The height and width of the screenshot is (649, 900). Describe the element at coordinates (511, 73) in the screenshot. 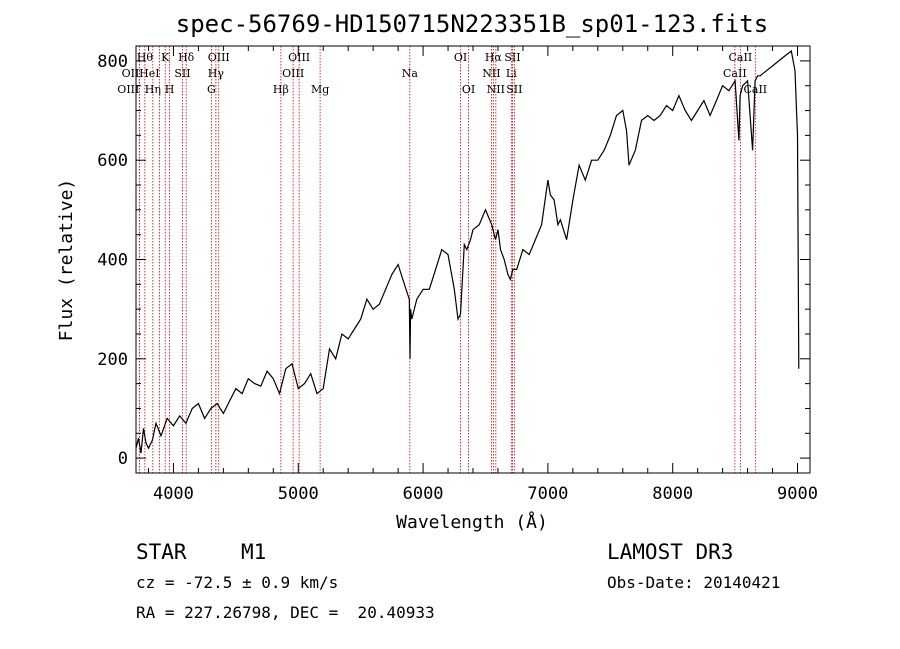

I see `spectral-line-label: Li` at that location.